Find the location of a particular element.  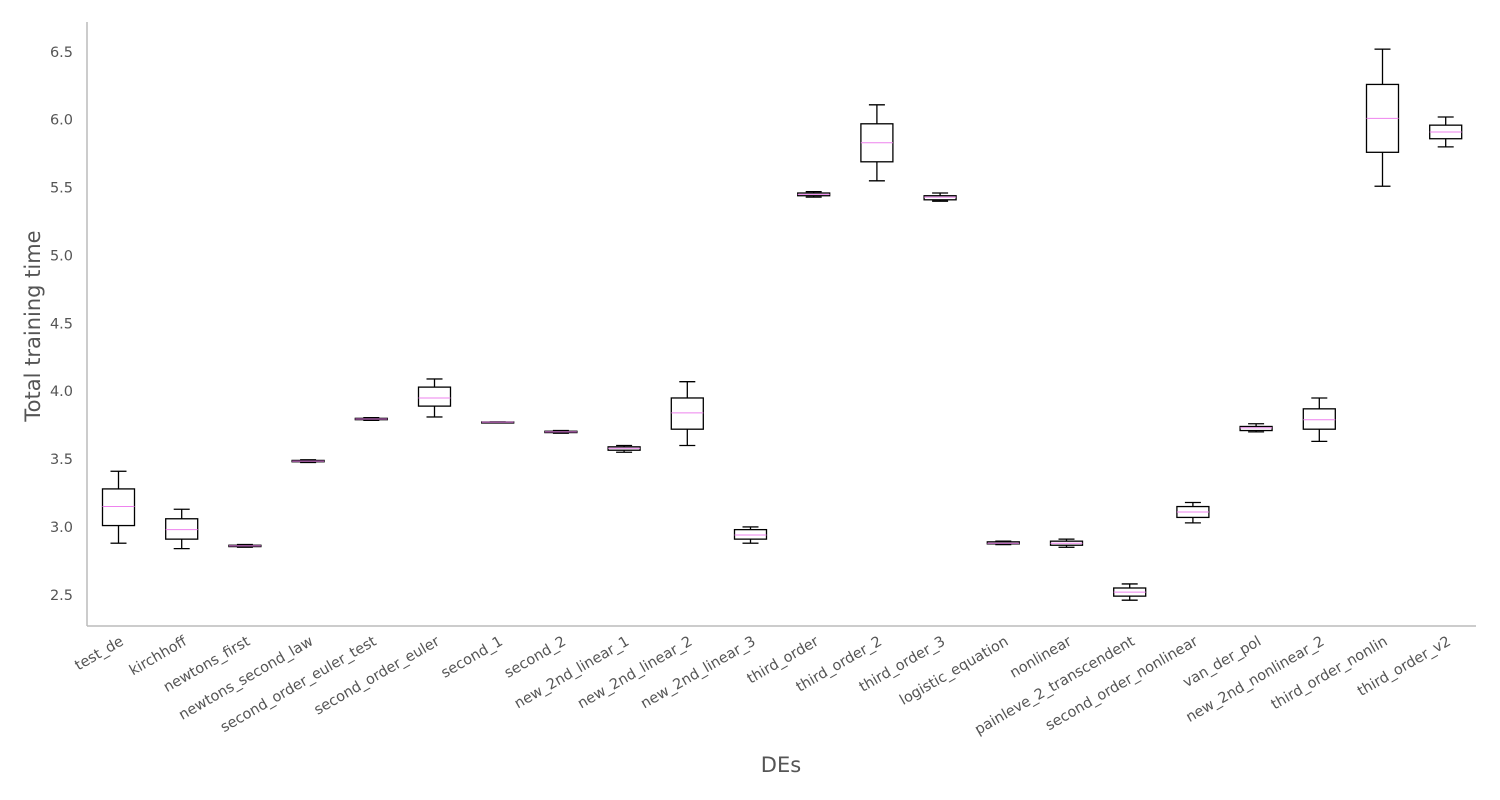

y-axis-label: Total training time is located at coordinates (33, 326).